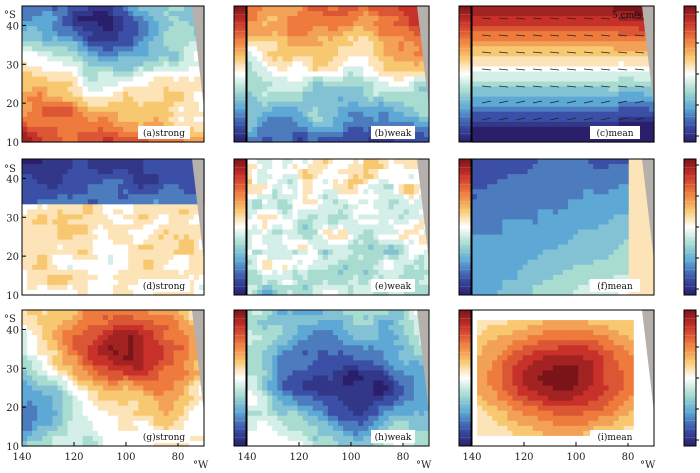  What do you see at coordinates (563, 74) in the screenshot?
I see `plot-frame` at bounding box center [563, 74].